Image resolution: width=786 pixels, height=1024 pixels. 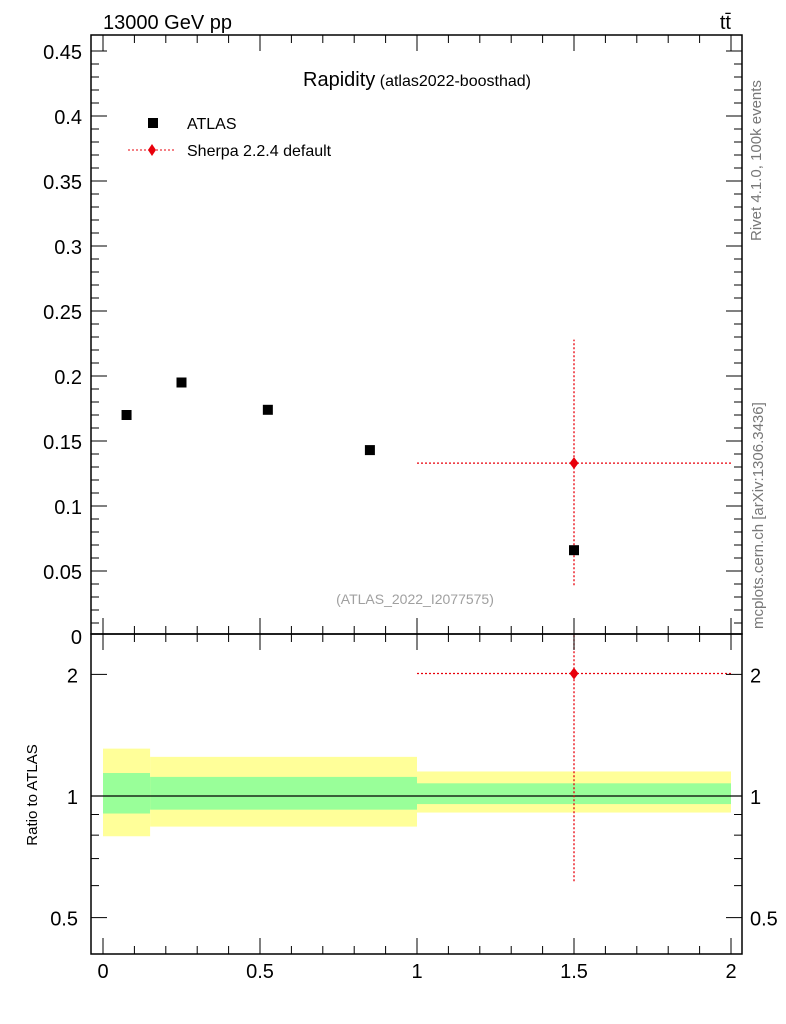 What do you see at coordinates (68, 248) in the screenshot?
I see `main-y-tick-label: 0.3` at bounding box center [68, 248].